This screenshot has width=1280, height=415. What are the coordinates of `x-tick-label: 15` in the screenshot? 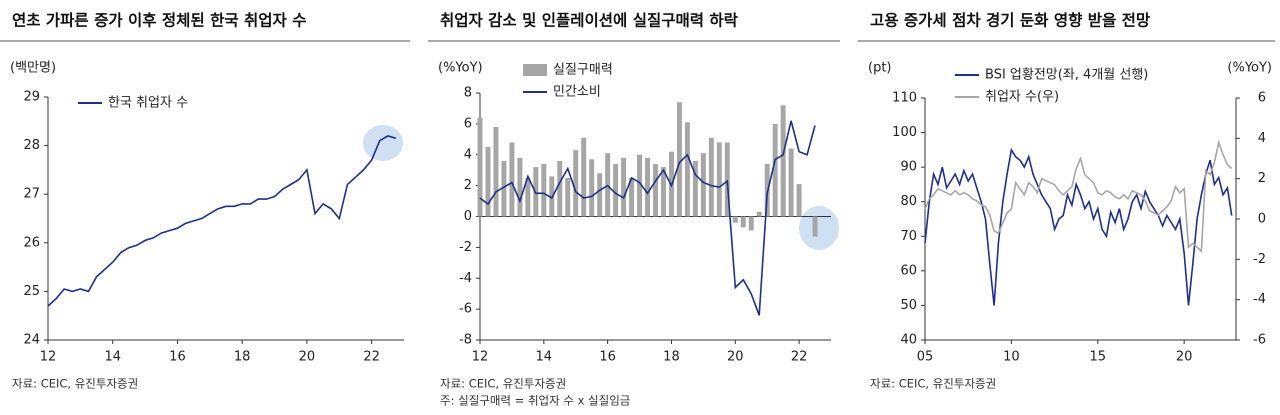 It's located at (1098, 357).